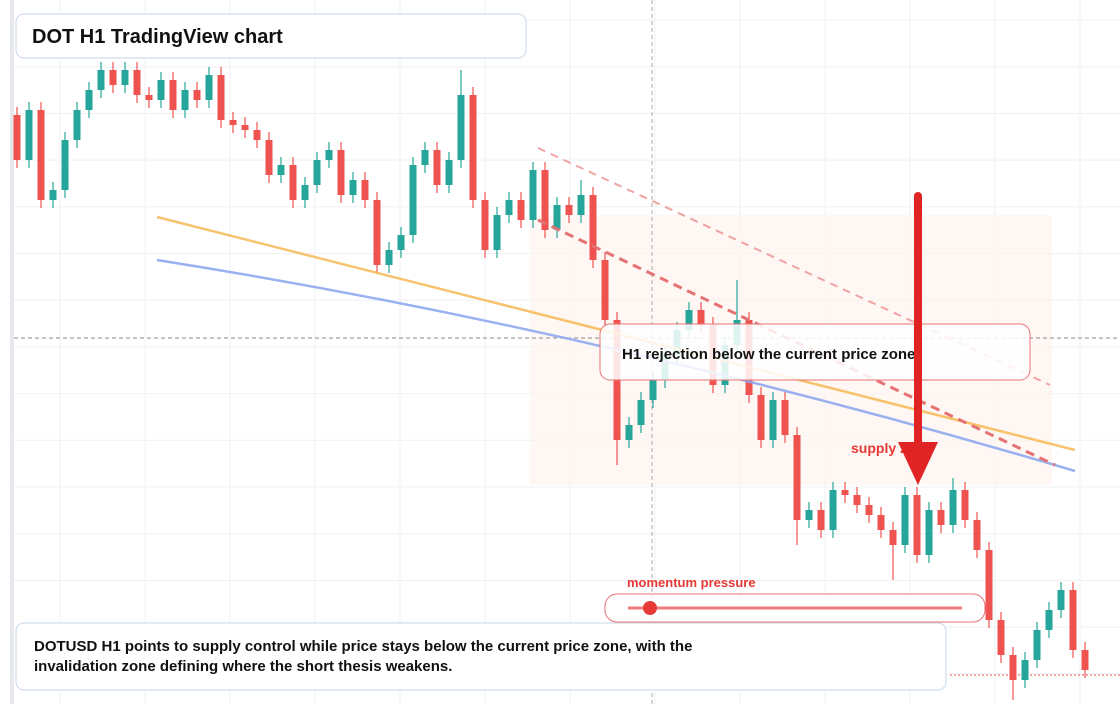 This screenshot has width=1120, height=704. I want to click on left-edge, so click(12, 352).